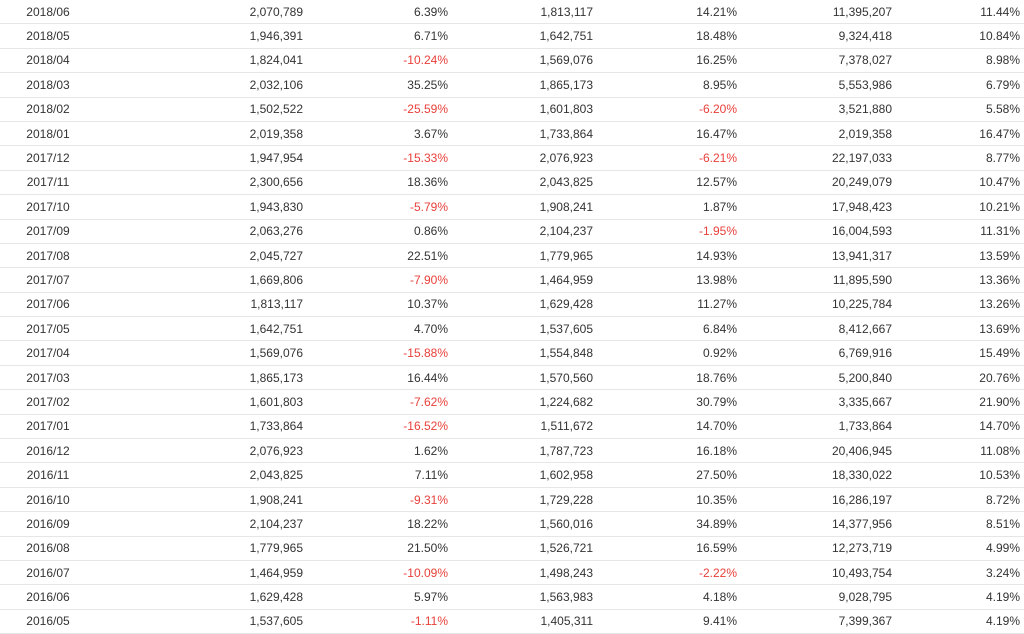 This screenshot has width=1024, height=634. Describe the element at coordinates (814, 12) in the screenshot. I see `value-3-cell: 11,395,207` at that location.